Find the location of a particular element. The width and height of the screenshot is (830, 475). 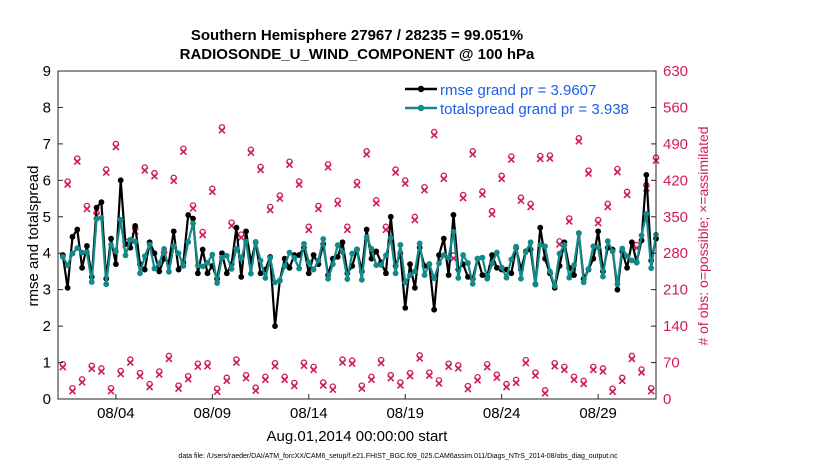

y-right-tick-label: 490 is located at coordinates (675, 144).